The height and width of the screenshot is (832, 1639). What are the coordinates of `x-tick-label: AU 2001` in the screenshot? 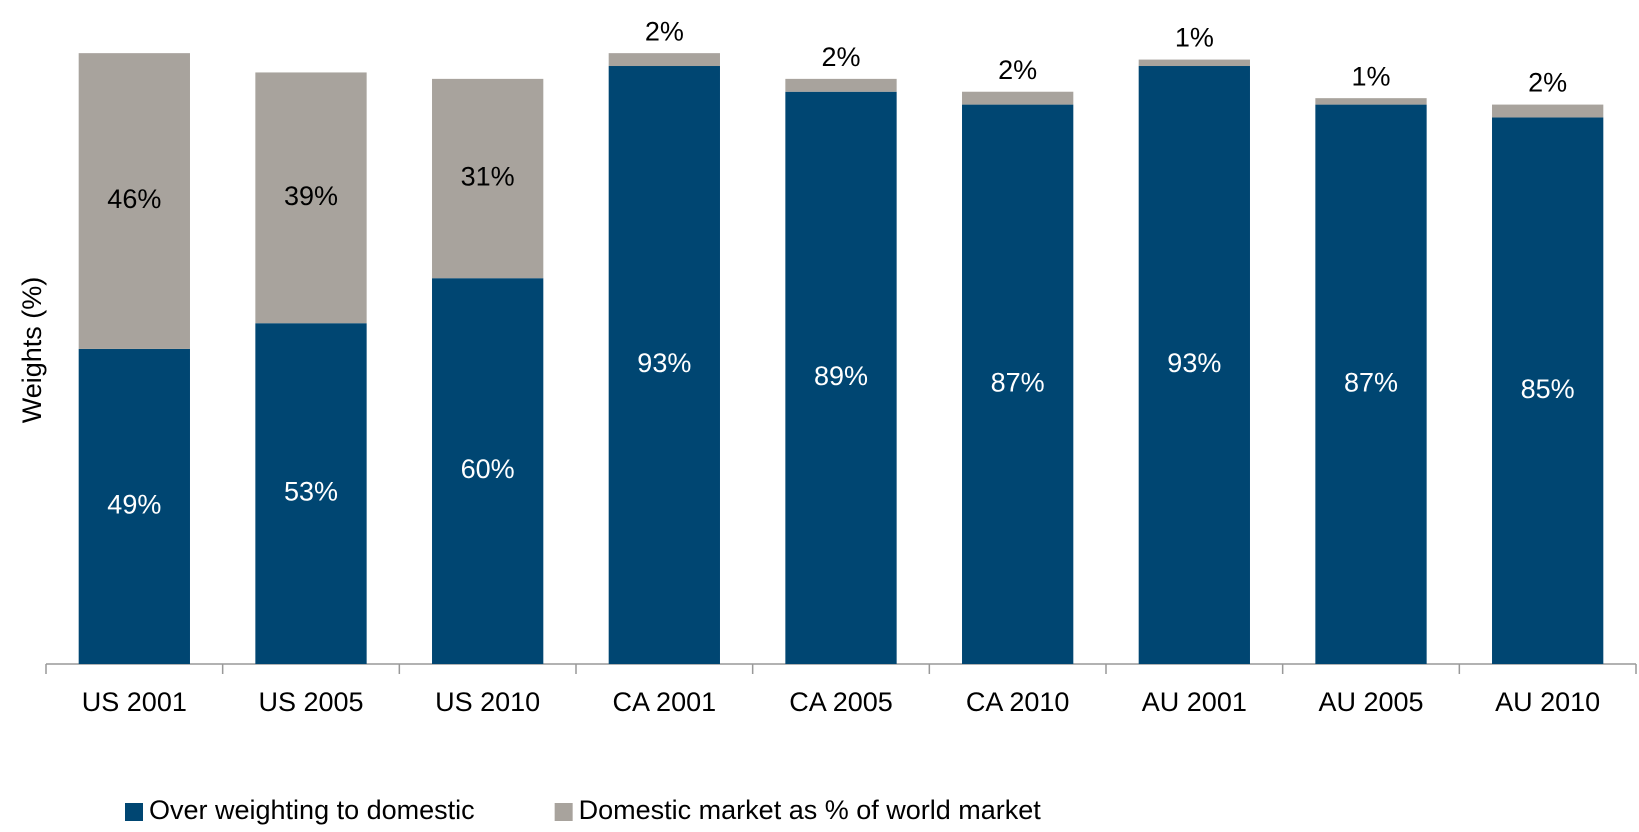 It's located at (1194, 702).